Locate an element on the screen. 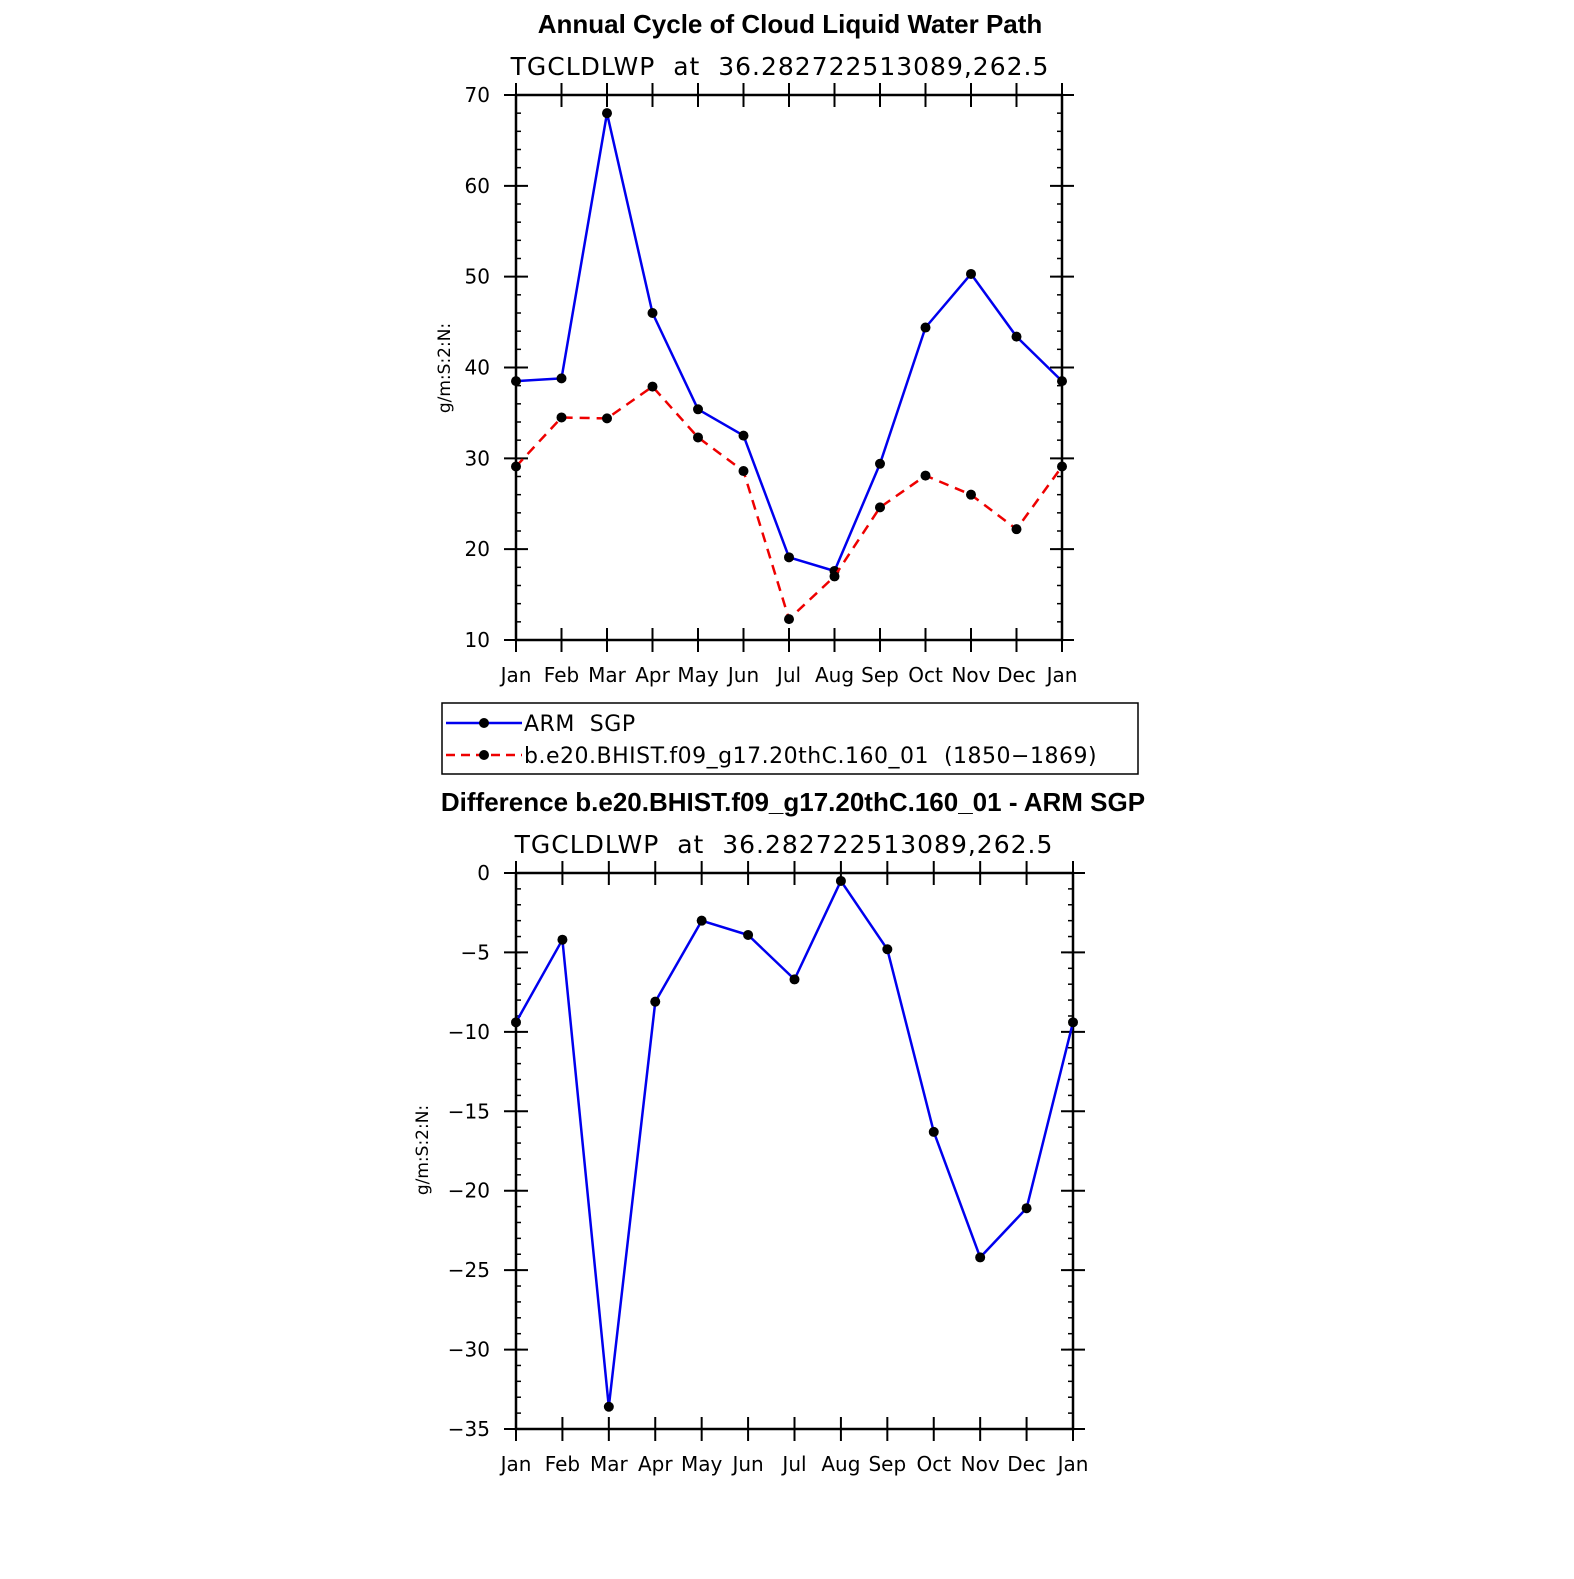 The width and height of the screenshot is (1574, 1579). y-tick-label: −20 is located at coordinates (469, 1191).